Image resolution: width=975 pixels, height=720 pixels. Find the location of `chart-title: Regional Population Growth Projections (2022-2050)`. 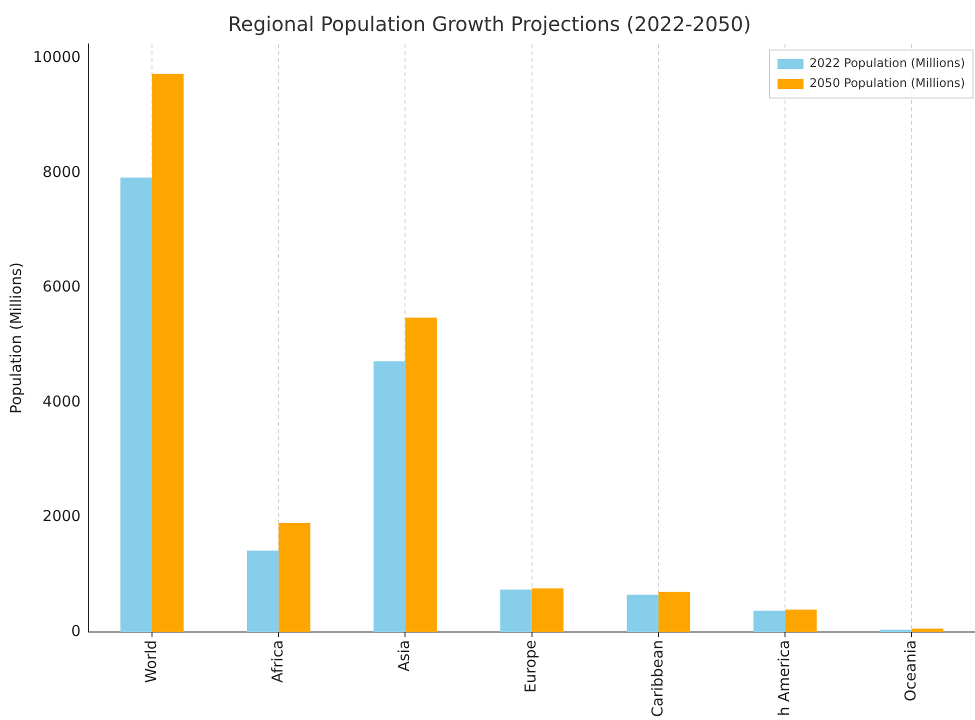

chart-title: Regional Population Growth Projections (2022-2050) is located at coordinates (490, 24).